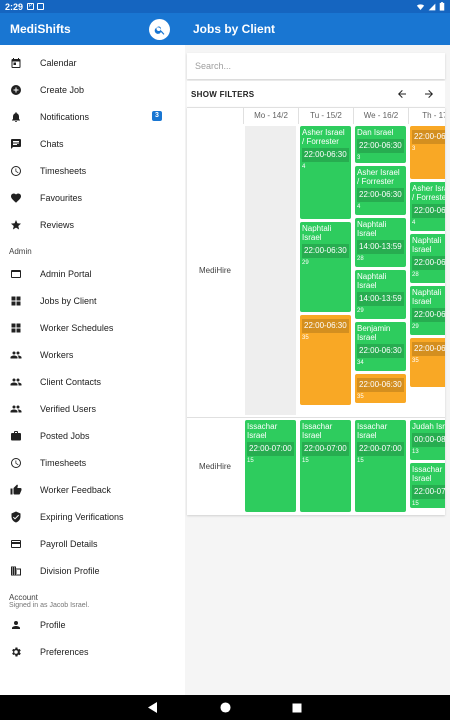  I want to click on show-filters-button: SHOW FILTERS, so click(223, 94).